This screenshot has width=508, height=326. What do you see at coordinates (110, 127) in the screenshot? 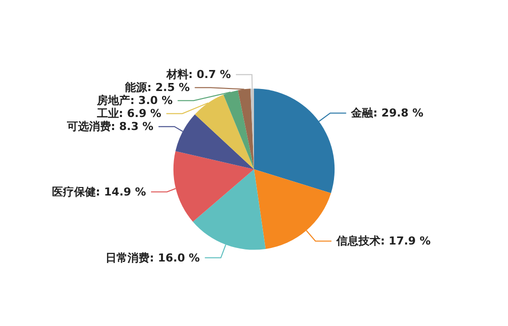
I see `slice-label: 可选消费: 8.3 %` at bounding box center [110, 127].